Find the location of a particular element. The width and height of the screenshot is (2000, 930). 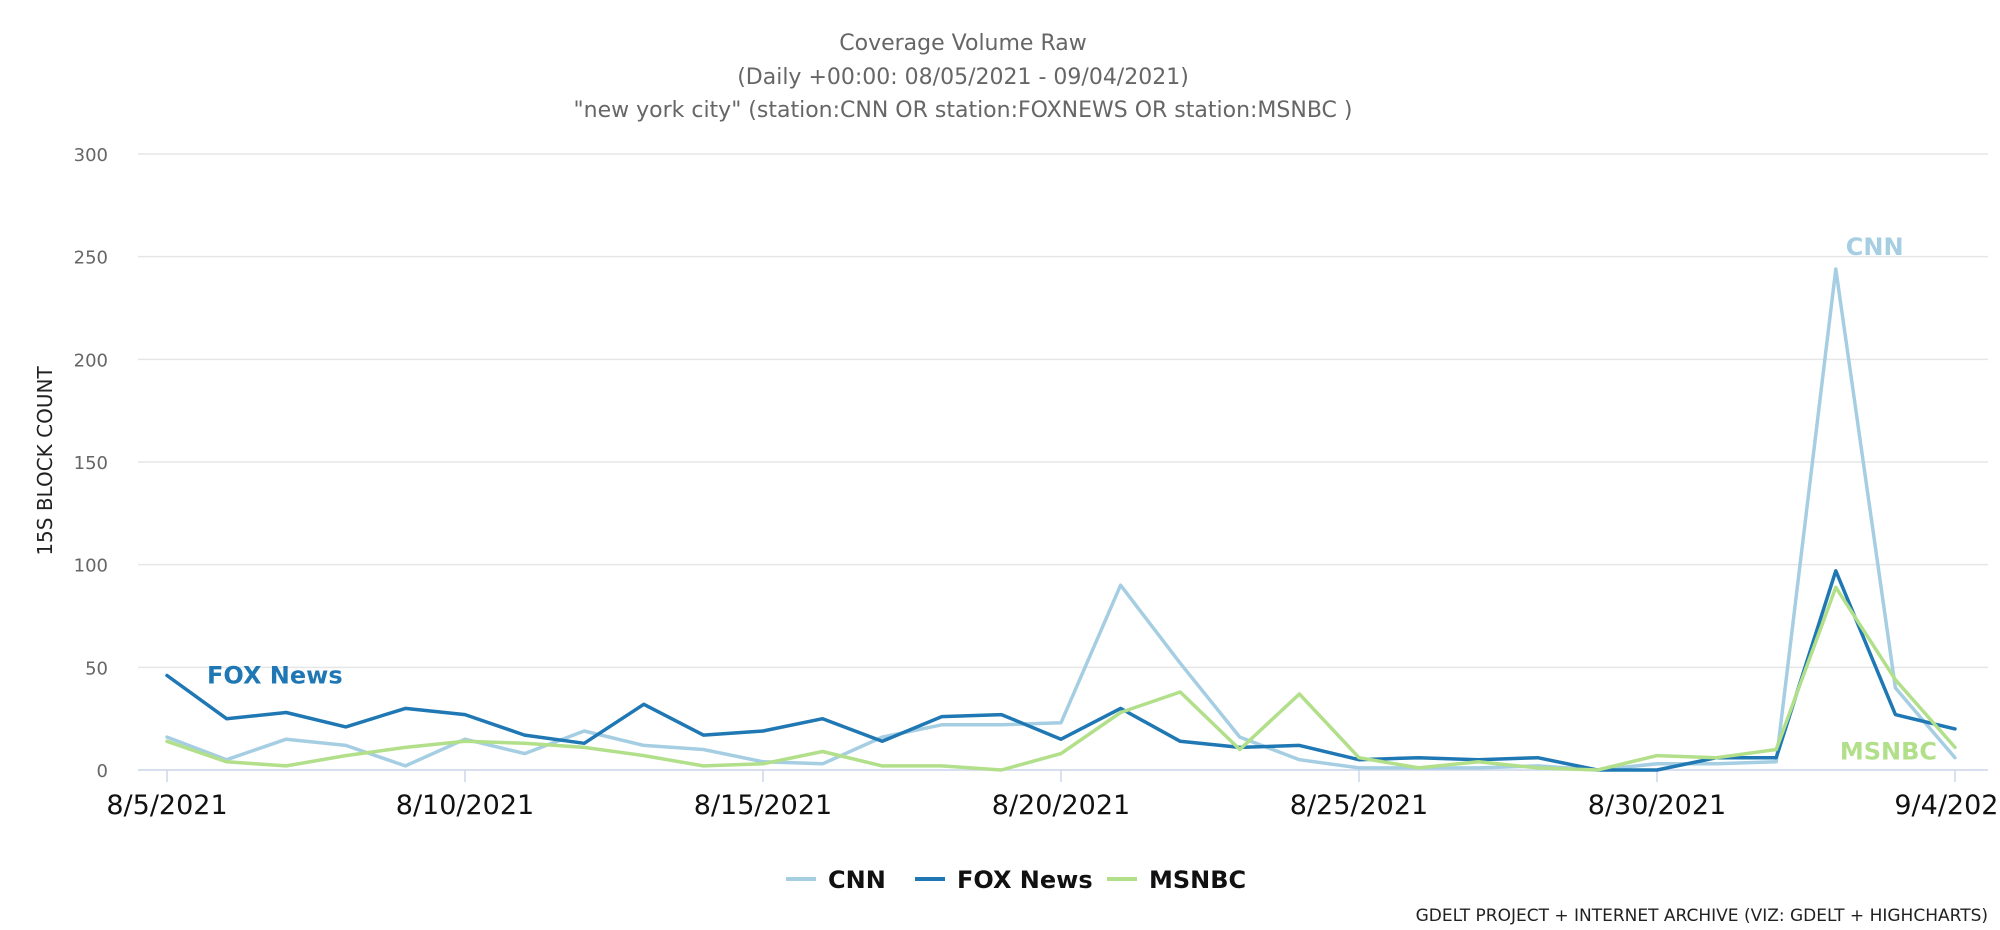

y-axis-label: 15S BLOCK COUNT is located at coordinates (45, 461).